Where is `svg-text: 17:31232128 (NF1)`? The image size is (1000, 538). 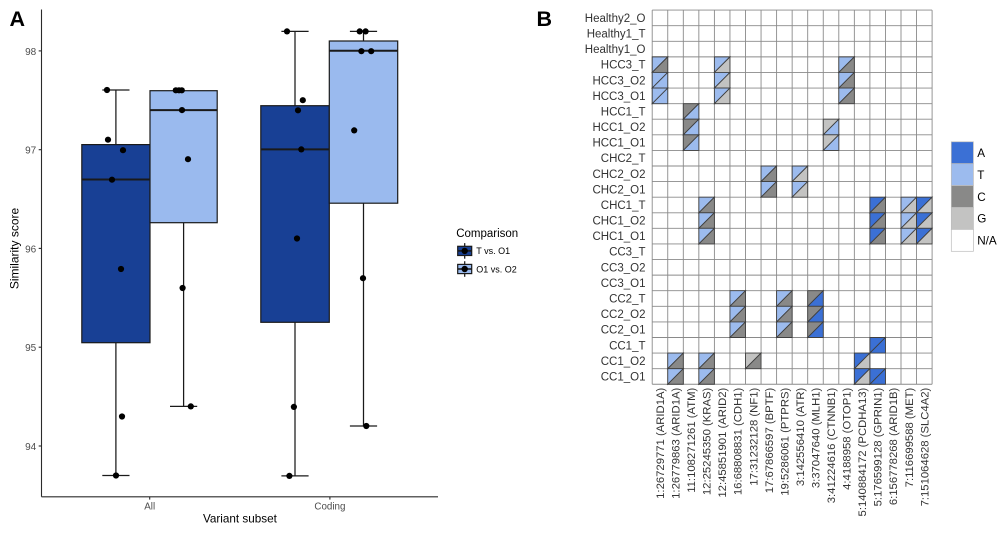
svg-text: 17:31232128 (NF1) is located at coordinates (754, 436).